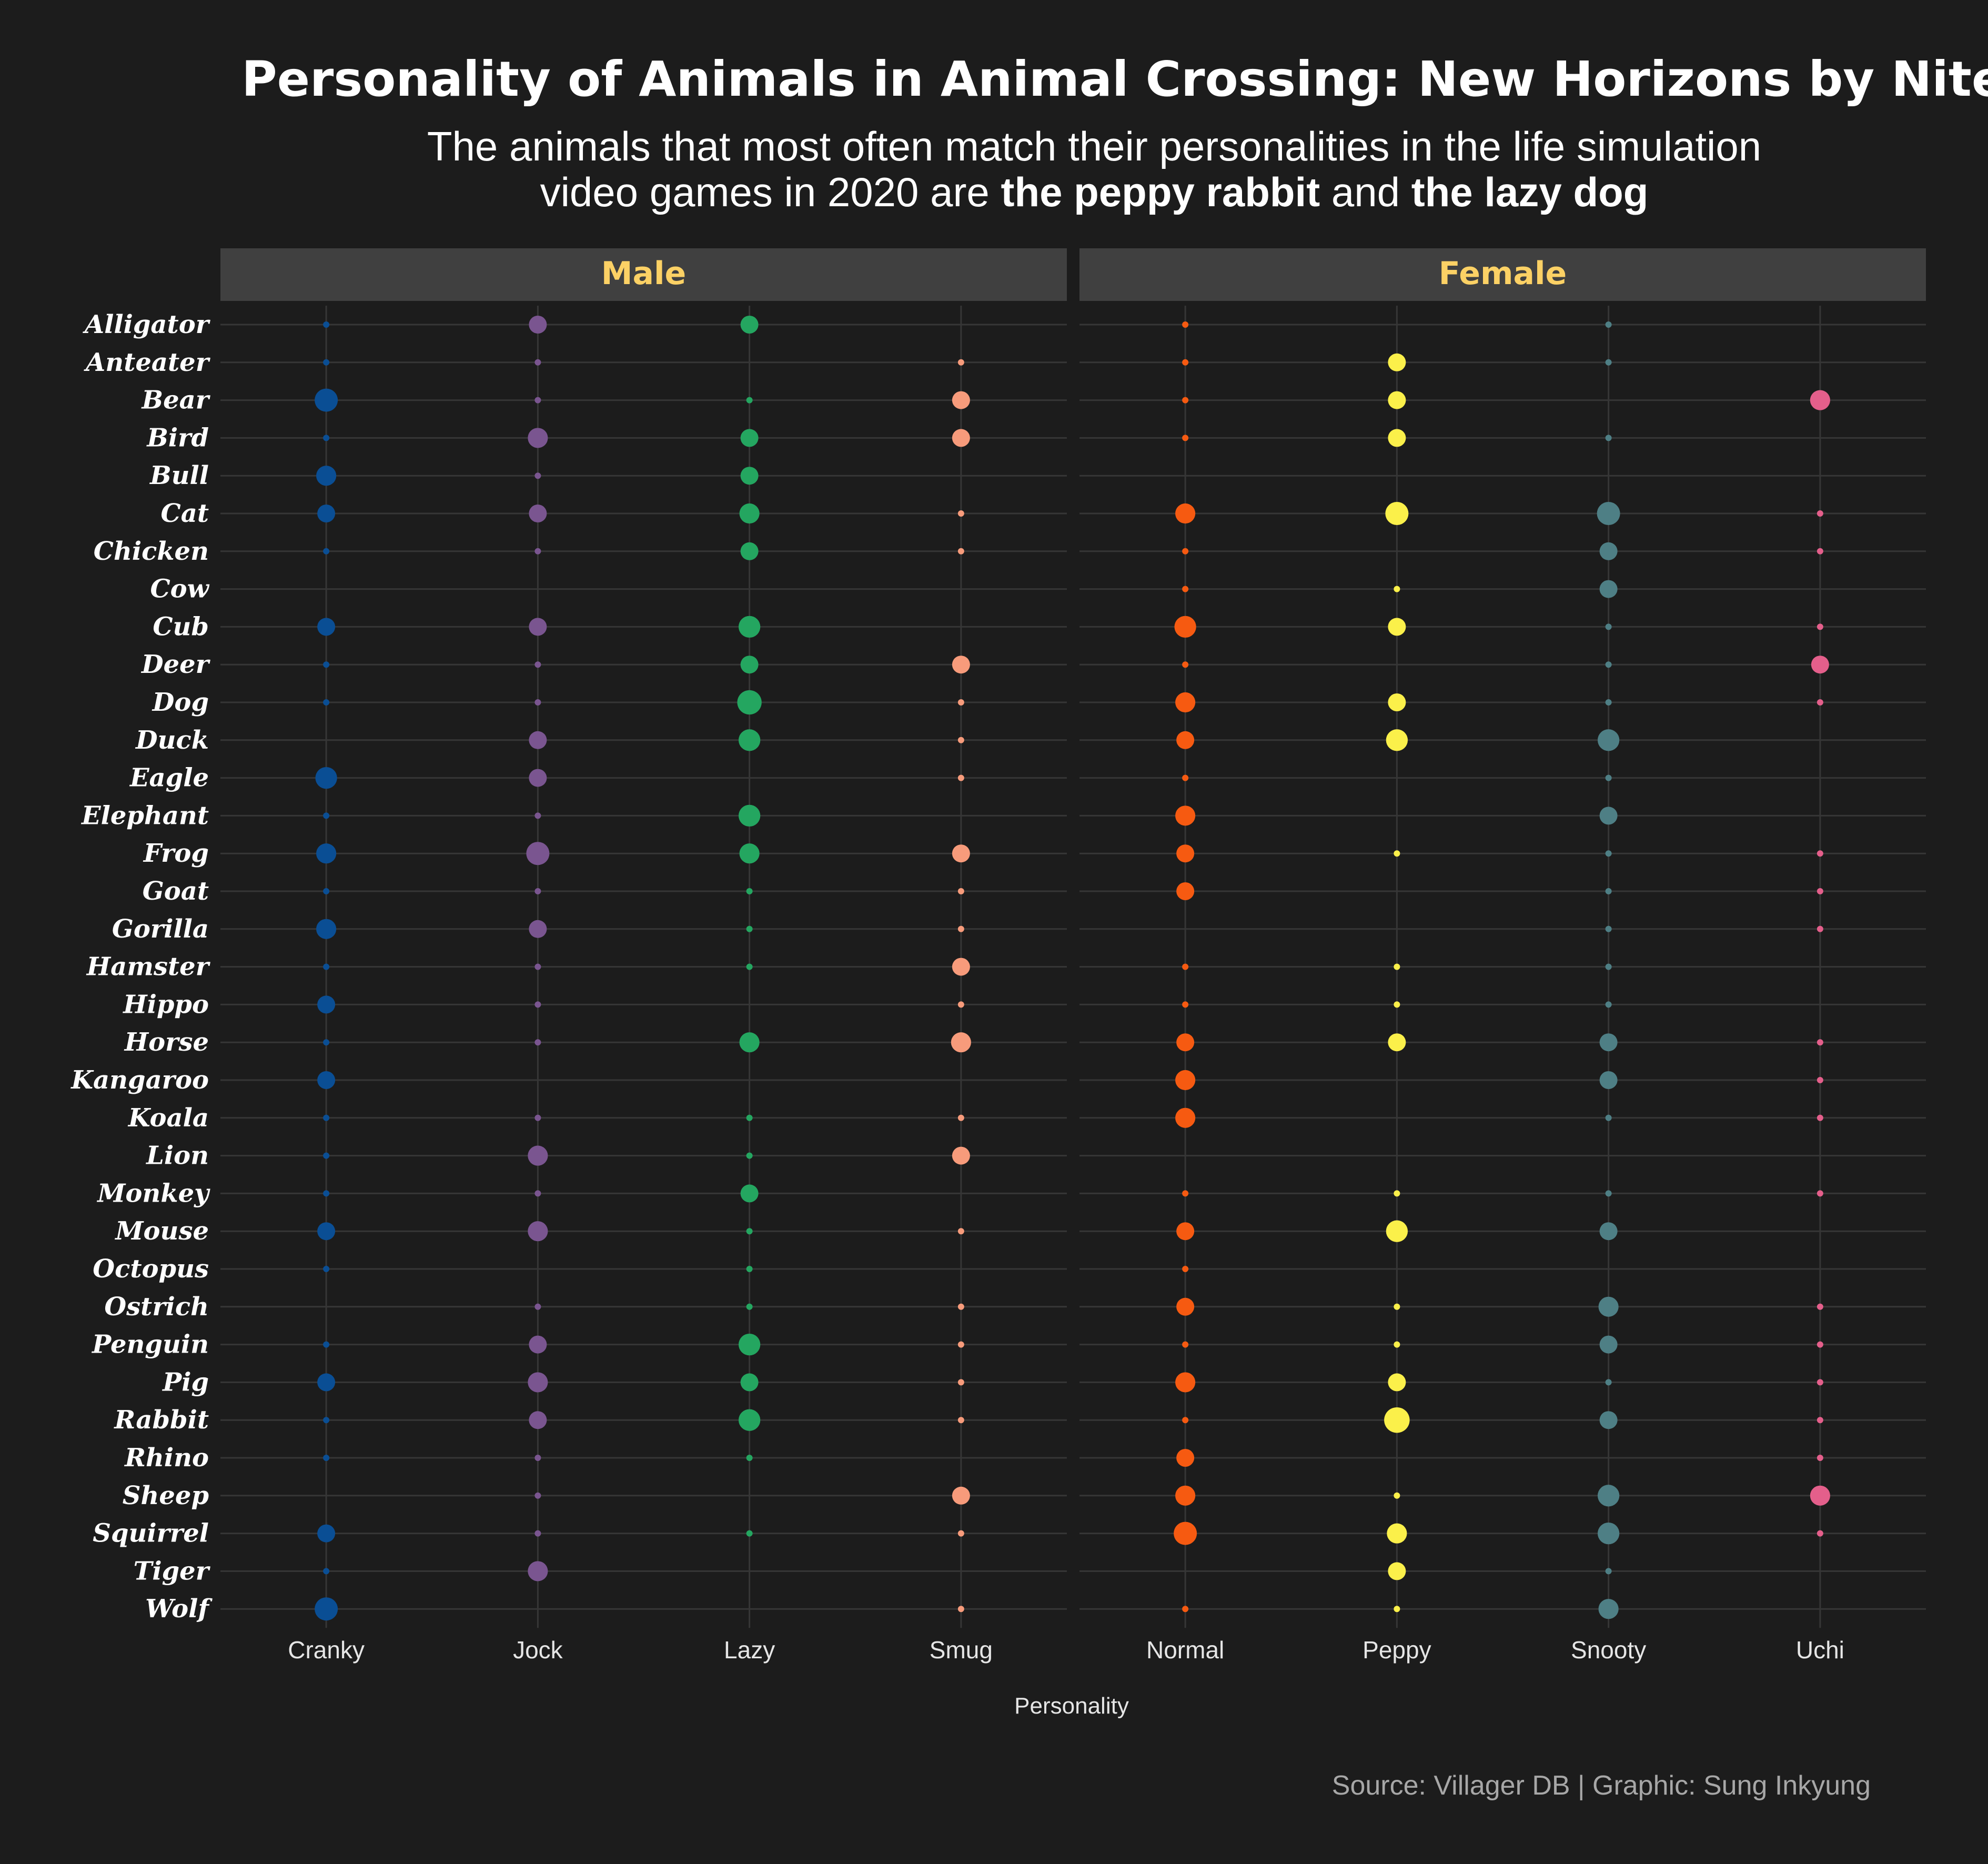  I want to click on point-eagle-cranky, so click(326, 778).